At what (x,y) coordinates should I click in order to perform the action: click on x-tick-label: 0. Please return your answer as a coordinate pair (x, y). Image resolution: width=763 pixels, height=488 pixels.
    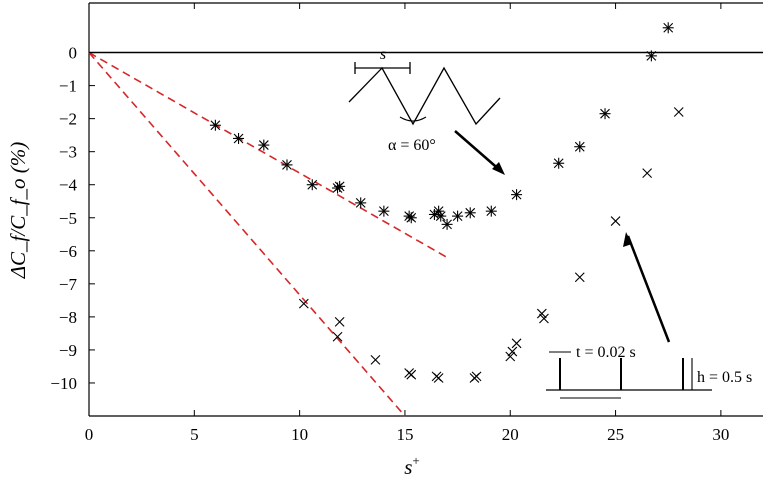
    Looking at the image, I should click on (89, 434).